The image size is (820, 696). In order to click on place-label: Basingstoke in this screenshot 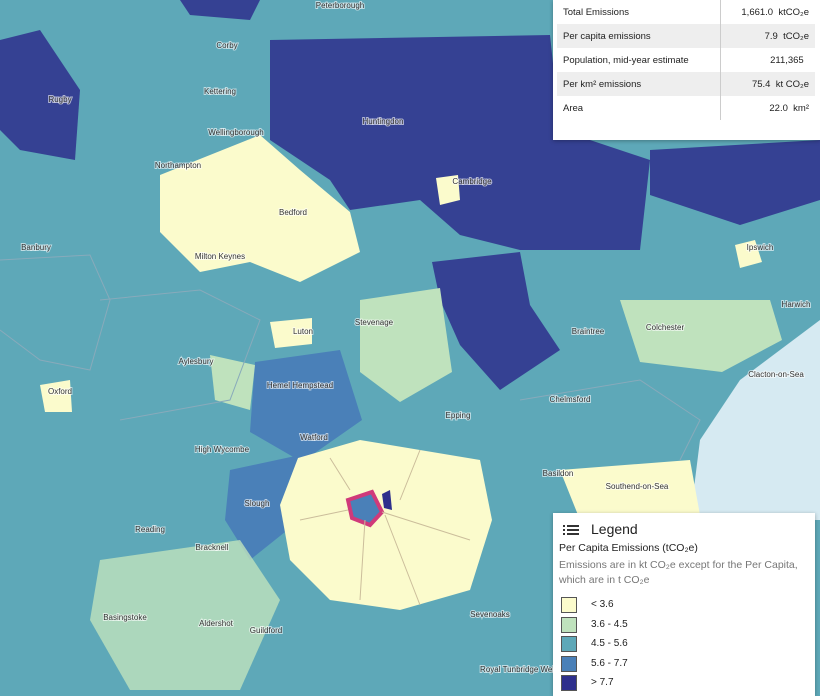, I will do `click(125, 617)`.